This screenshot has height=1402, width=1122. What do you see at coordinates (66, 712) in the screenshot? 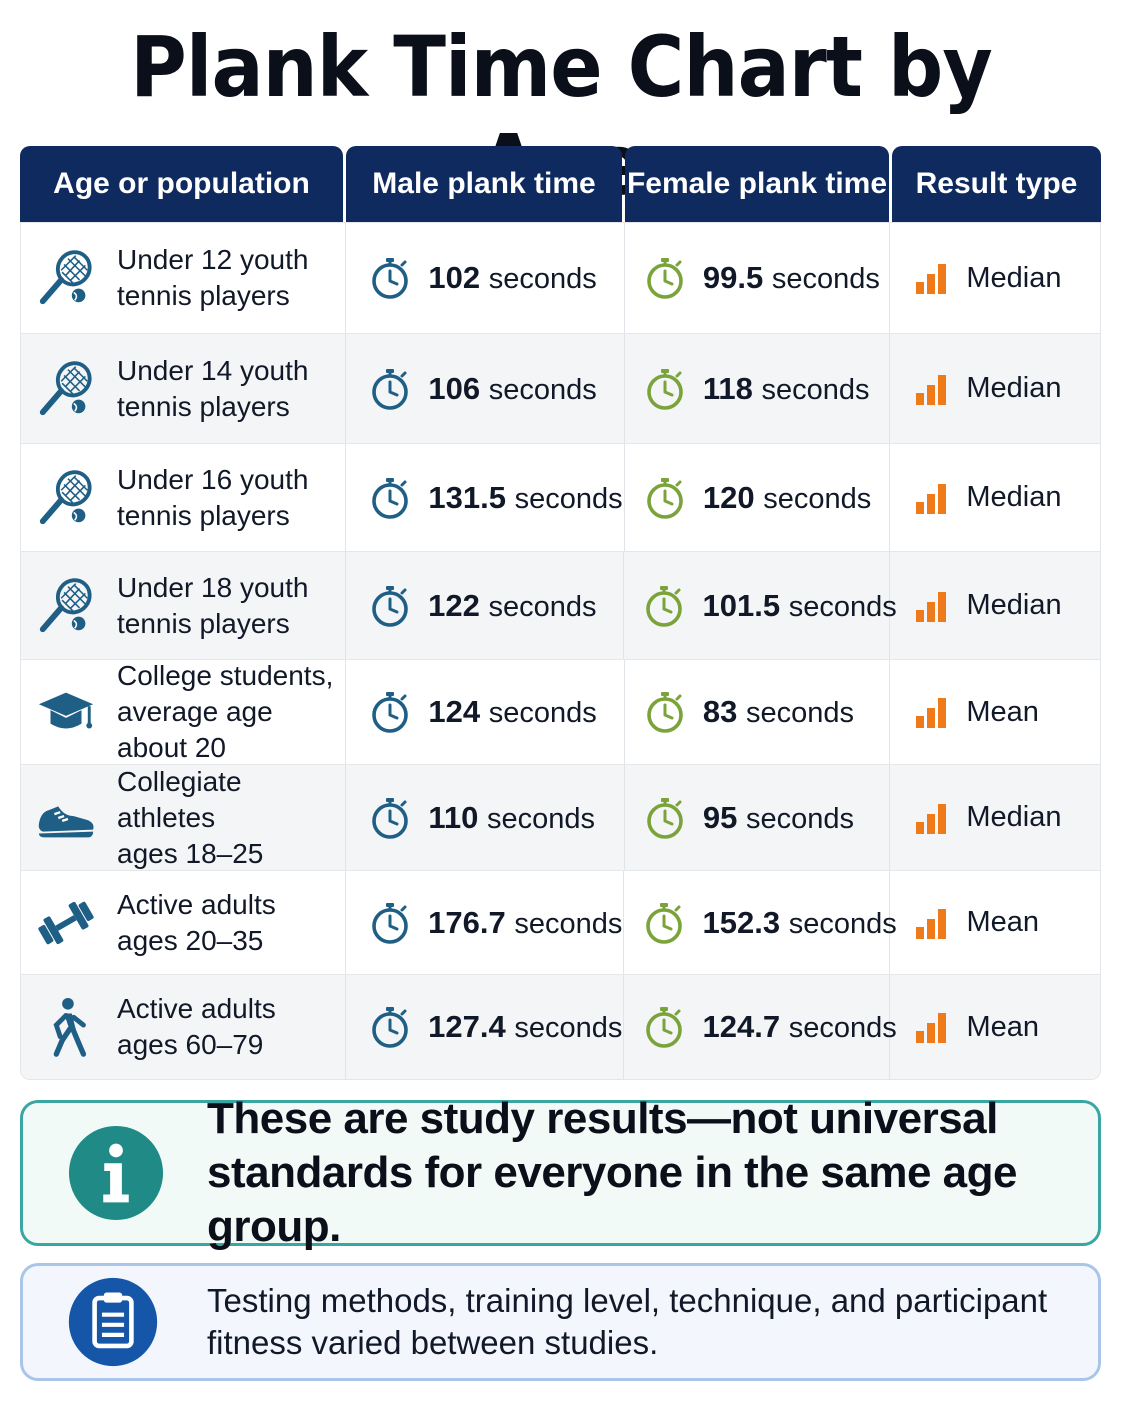
I see `graduation-cap-icon` at bounding box center [66, 712].